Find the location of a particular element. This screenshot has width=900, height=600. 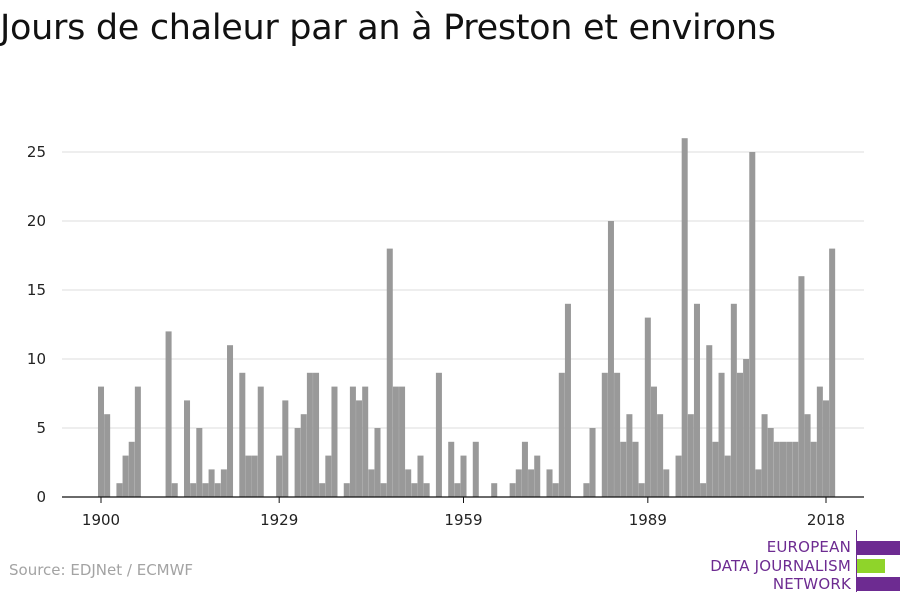

bar-1929 is located at coordinates (279, 476).